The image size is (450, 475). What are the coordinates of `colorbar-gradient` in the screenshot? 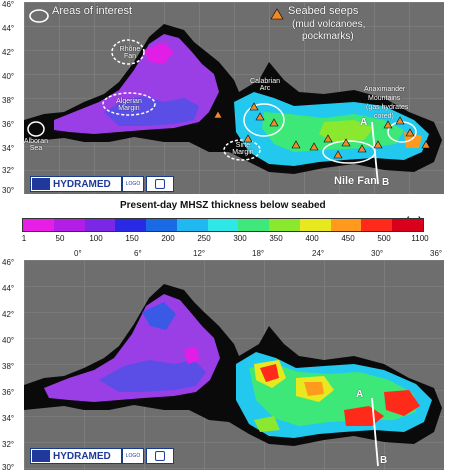 It's located at (223, 225).